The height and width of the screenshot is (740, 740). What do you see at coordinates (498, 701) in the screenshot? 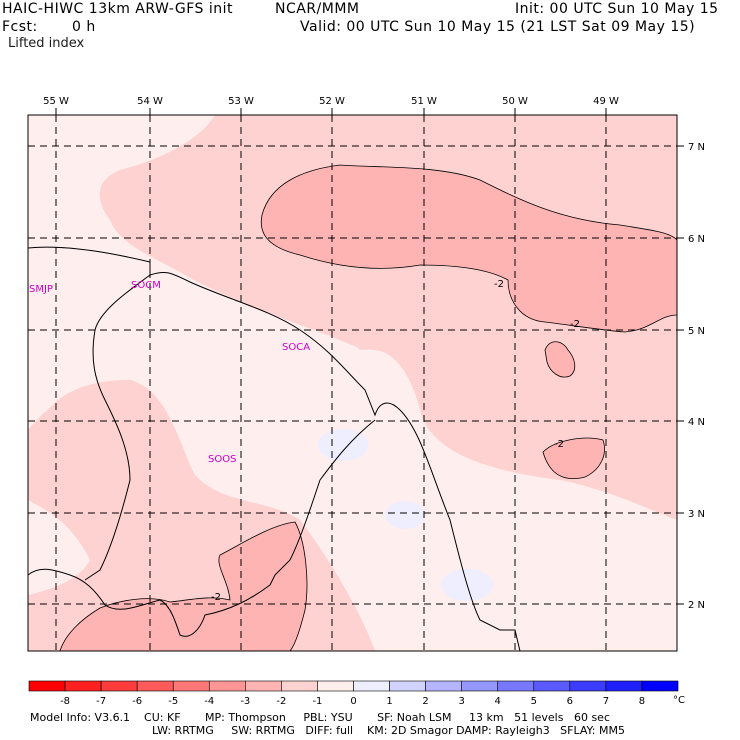
I see `colorbar-tick-label: 4` at bounding box center [498, 701].